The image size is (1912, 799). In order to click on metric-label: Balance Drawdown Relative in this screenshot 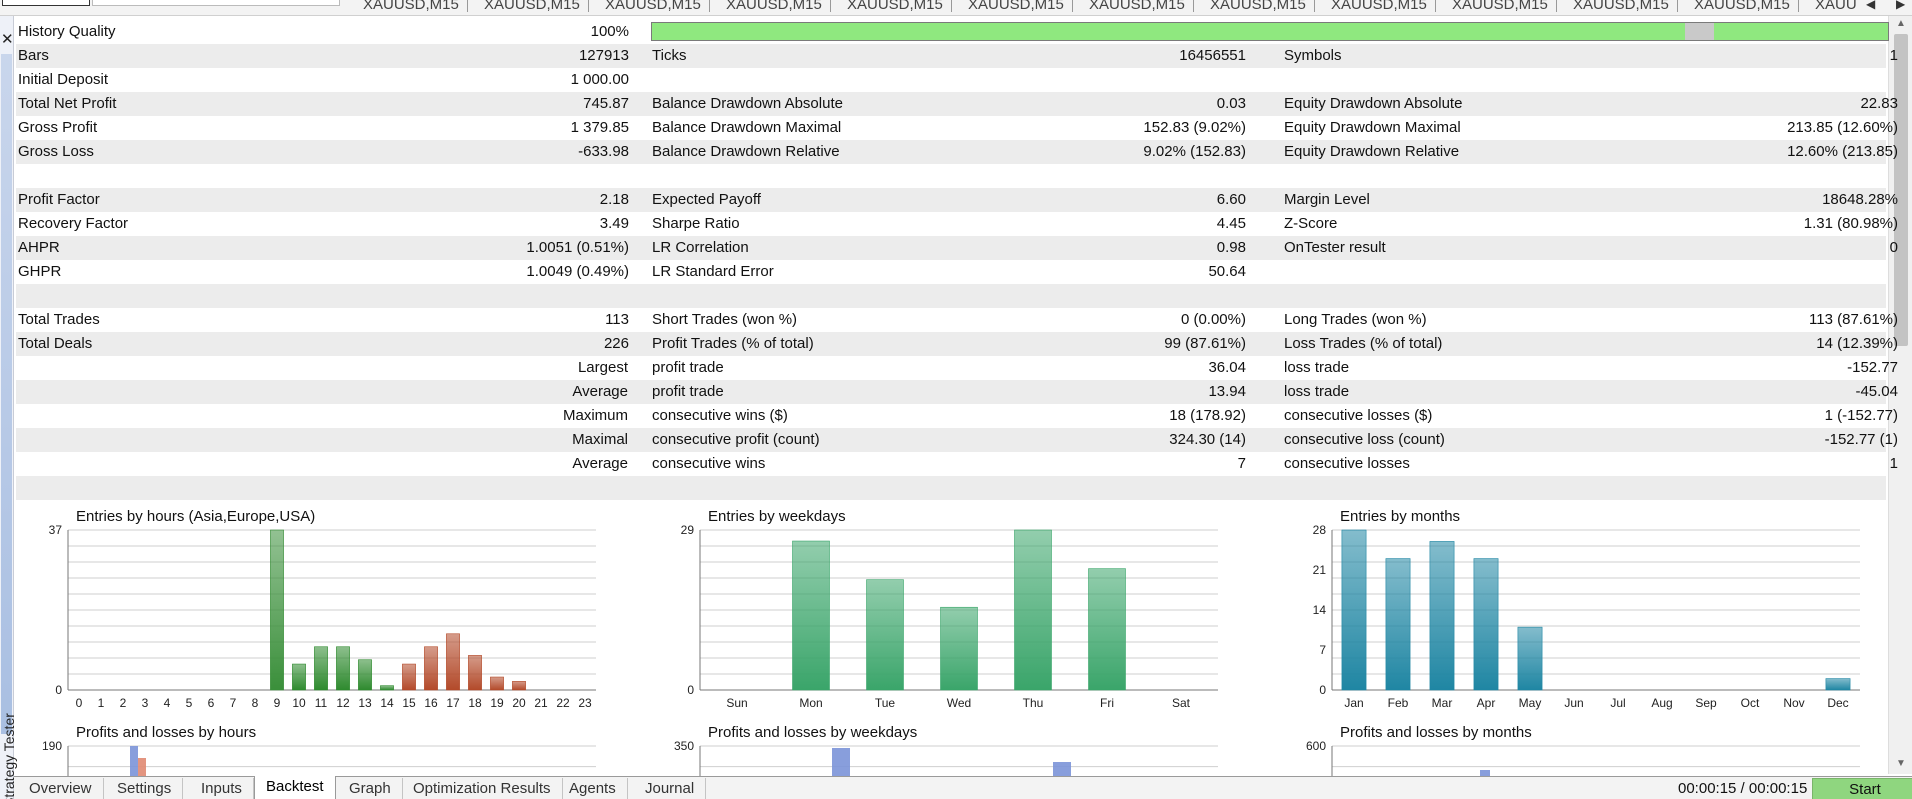, I will do `click(746, 151)`.